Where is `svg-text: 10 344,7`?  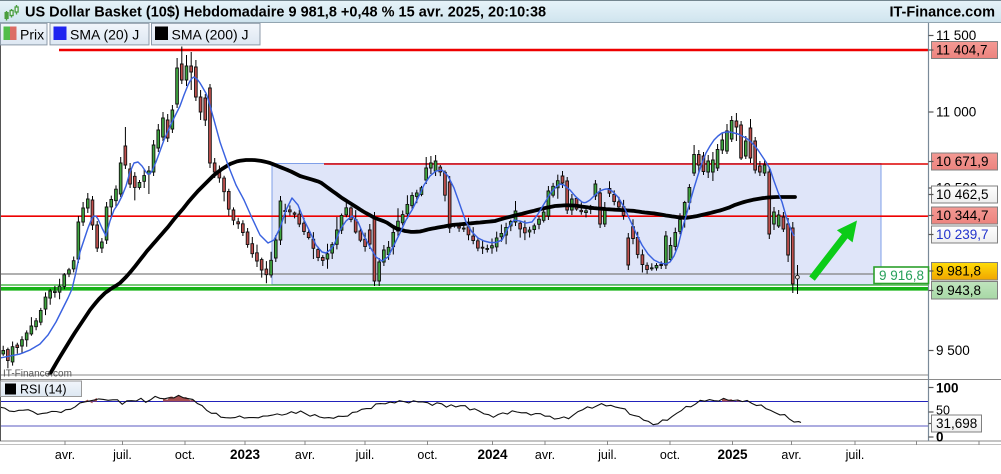
svg-text: 10 344,7 is located at coordinates (962, 215).